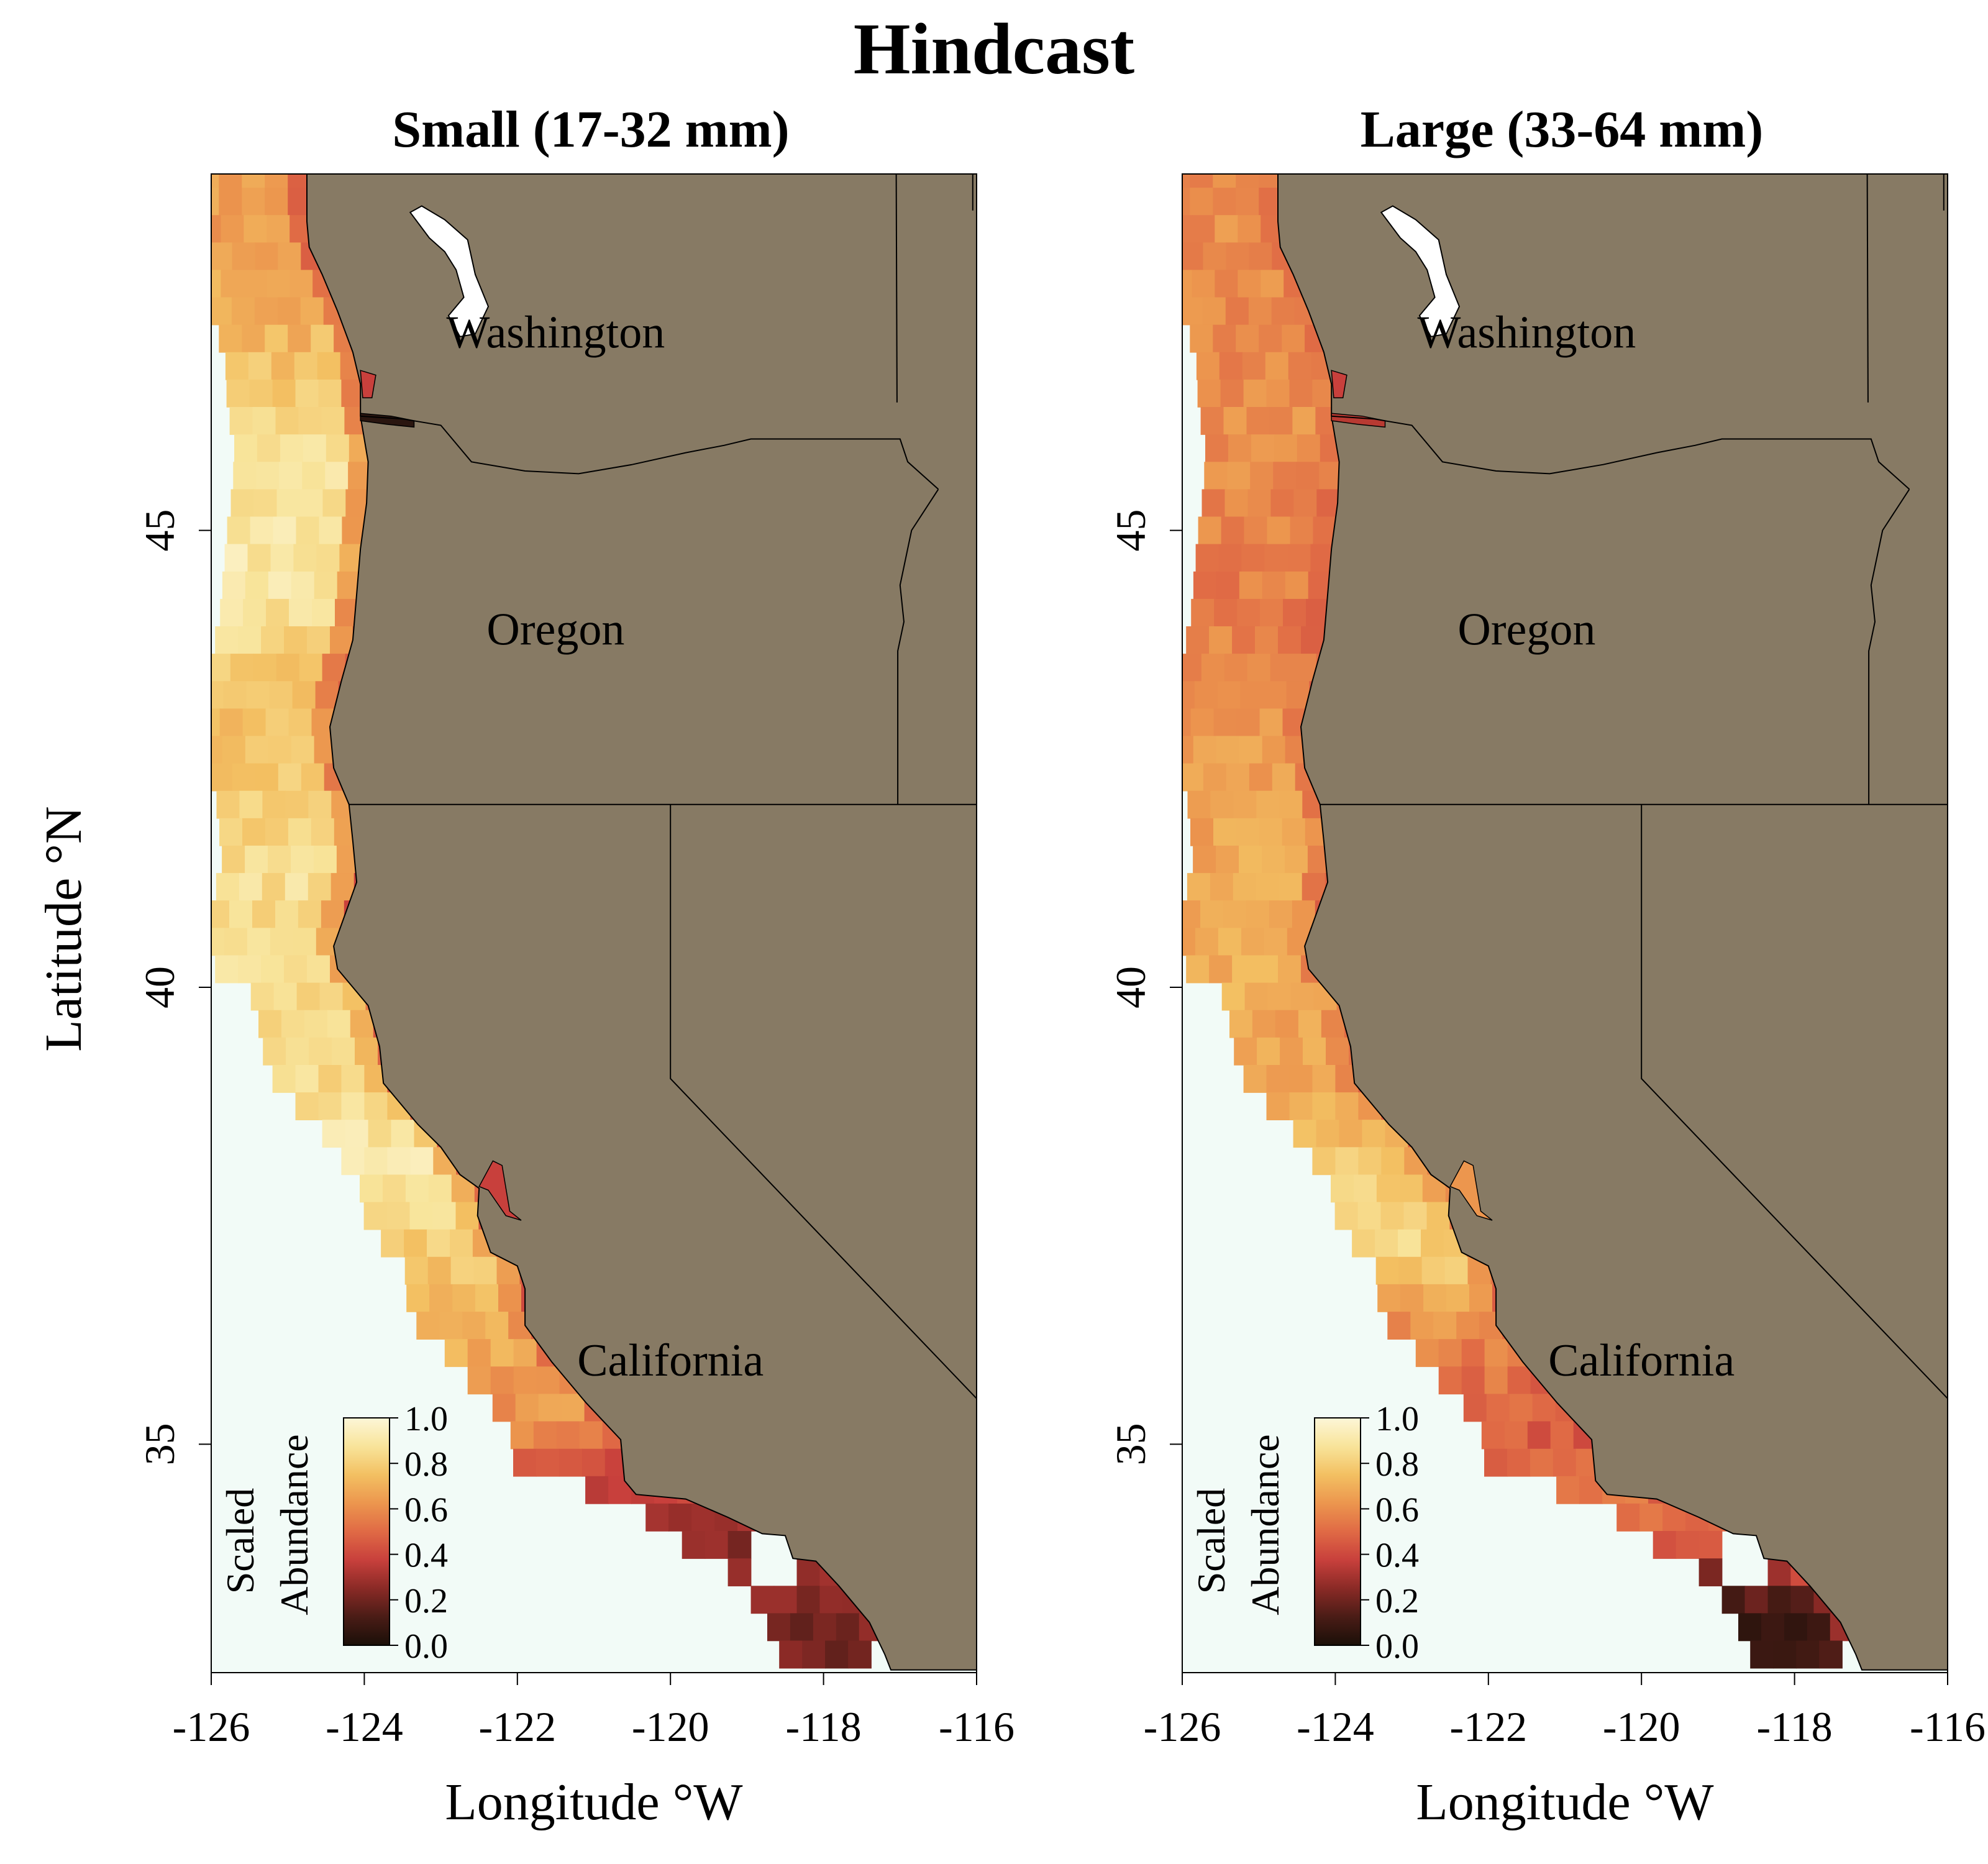 The height and width of the screenshot is (1864, 1988). What do you see at coordinates (1182, 1726) in the screenshot?
I see `x-tick-label: -126` at bounding box center [1182, 1726].